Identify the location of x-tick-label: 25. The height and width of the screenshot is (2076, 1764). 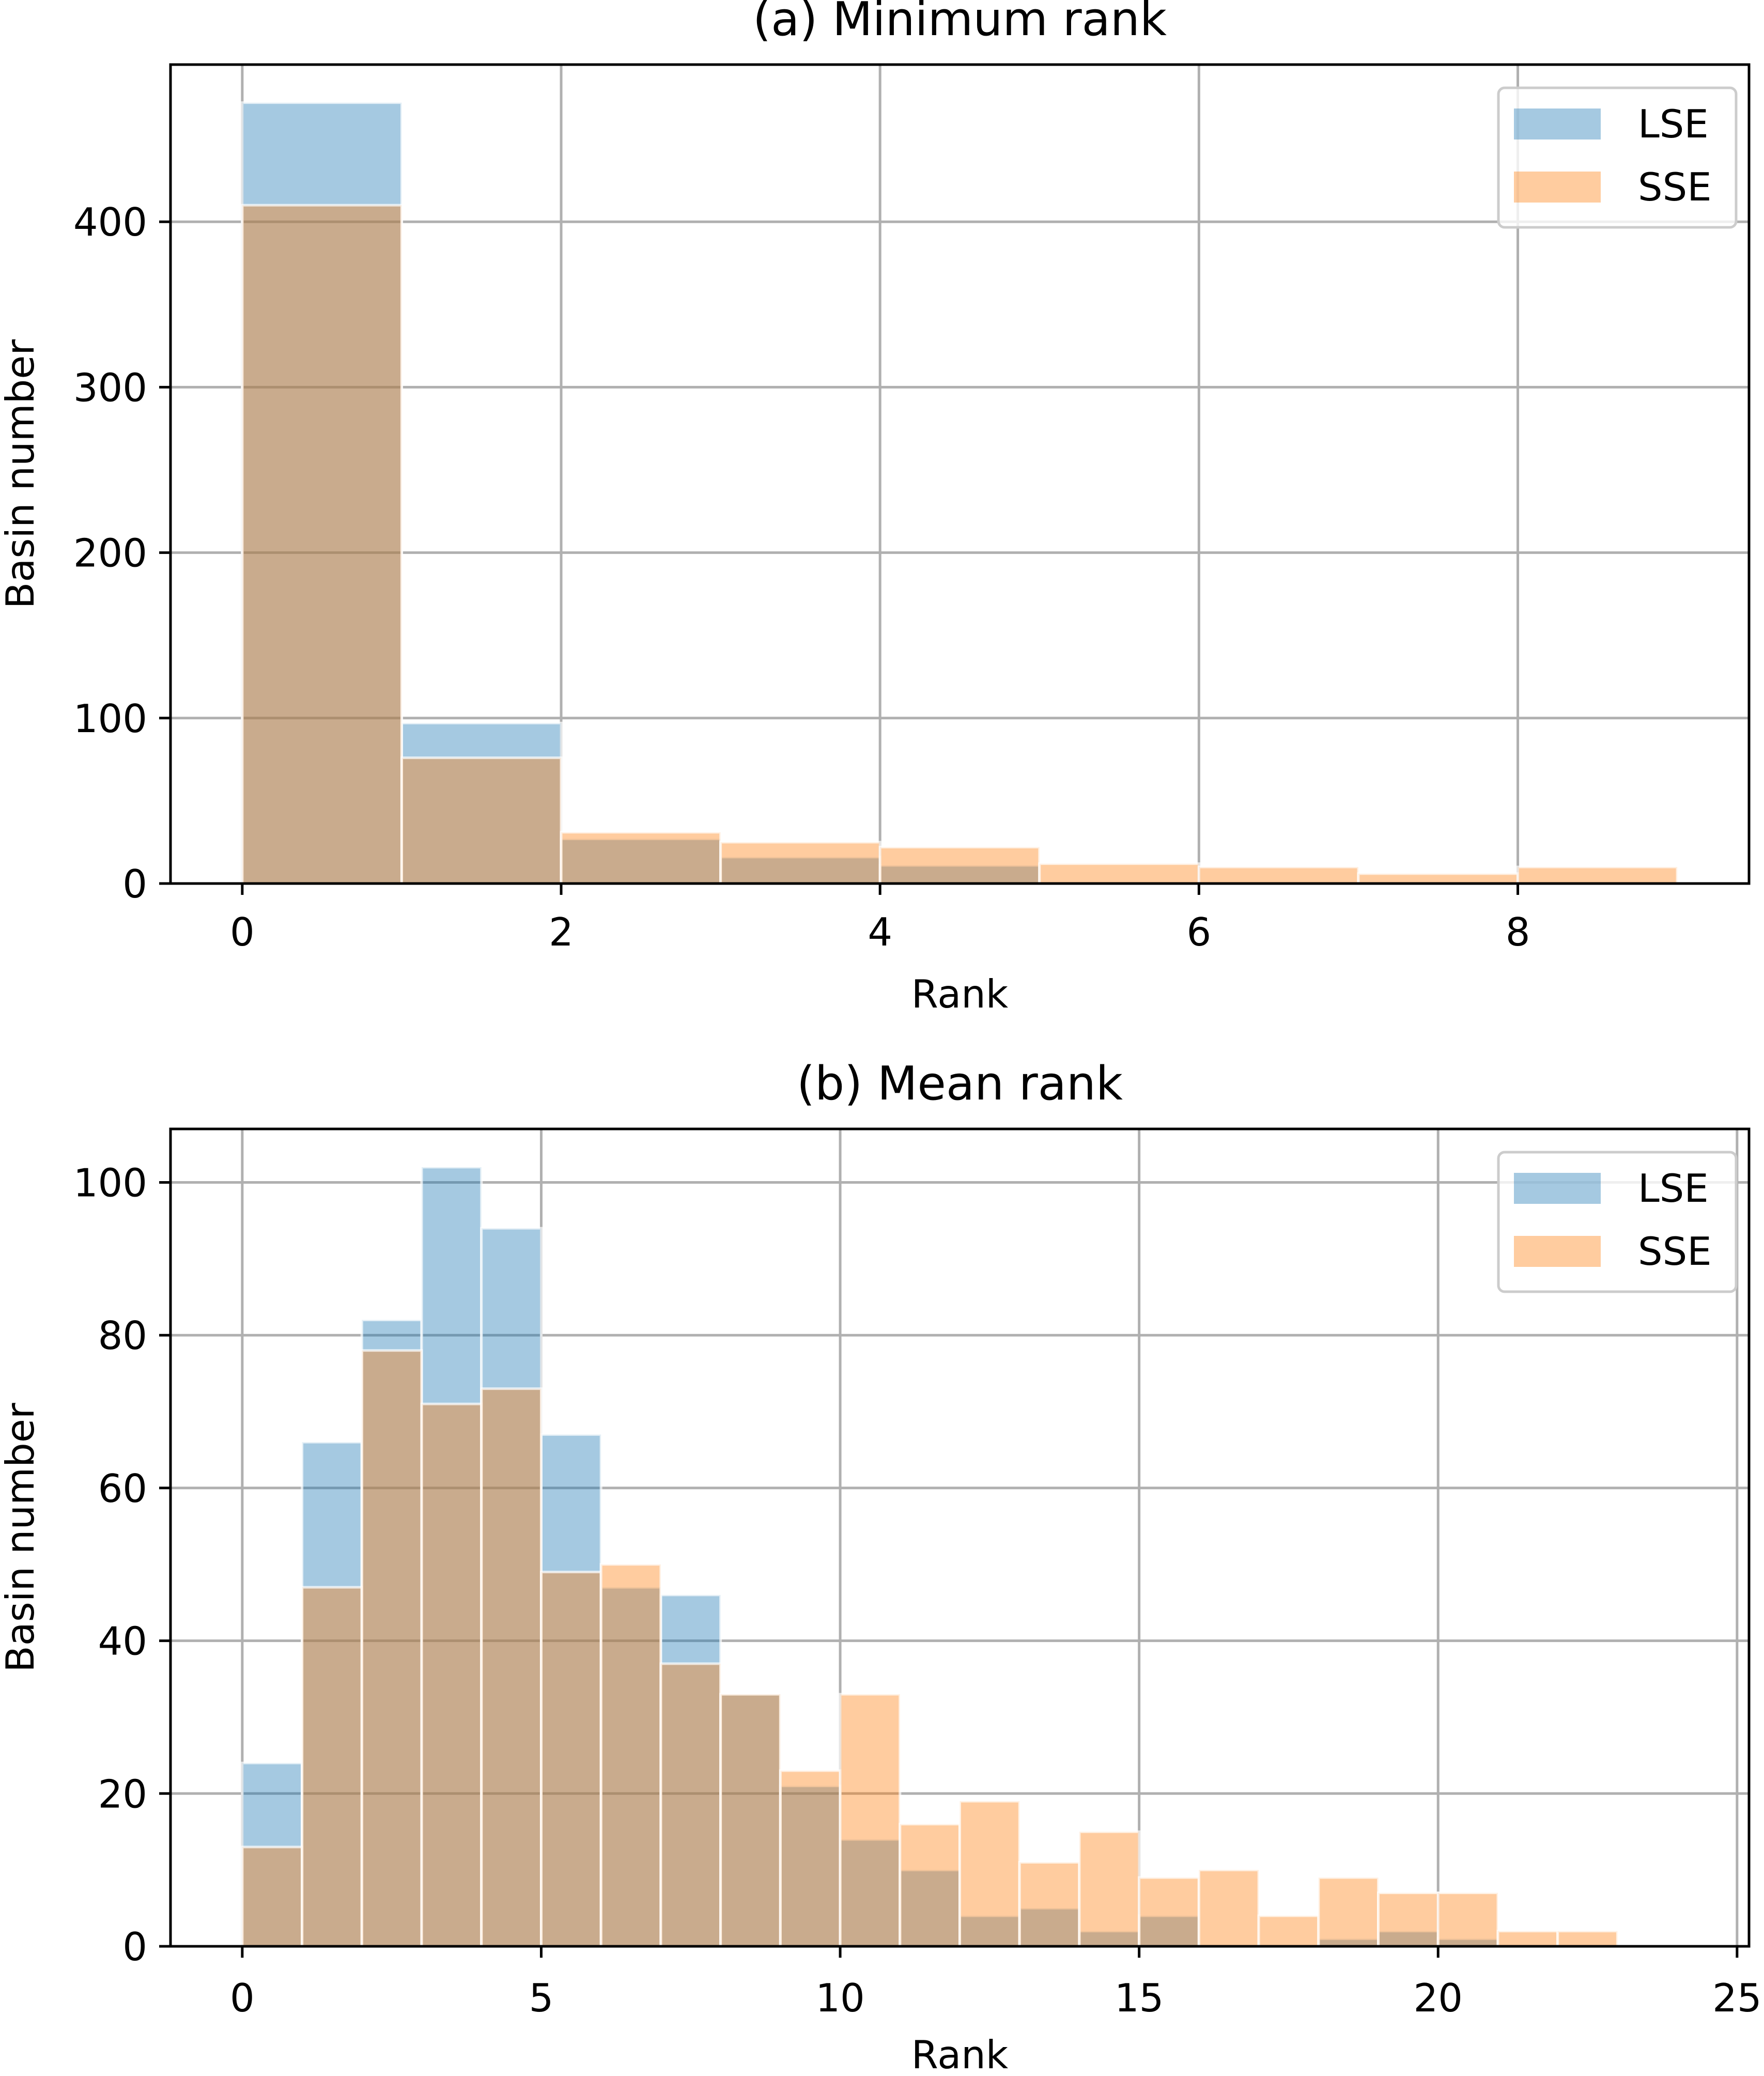
(1737, 1998).